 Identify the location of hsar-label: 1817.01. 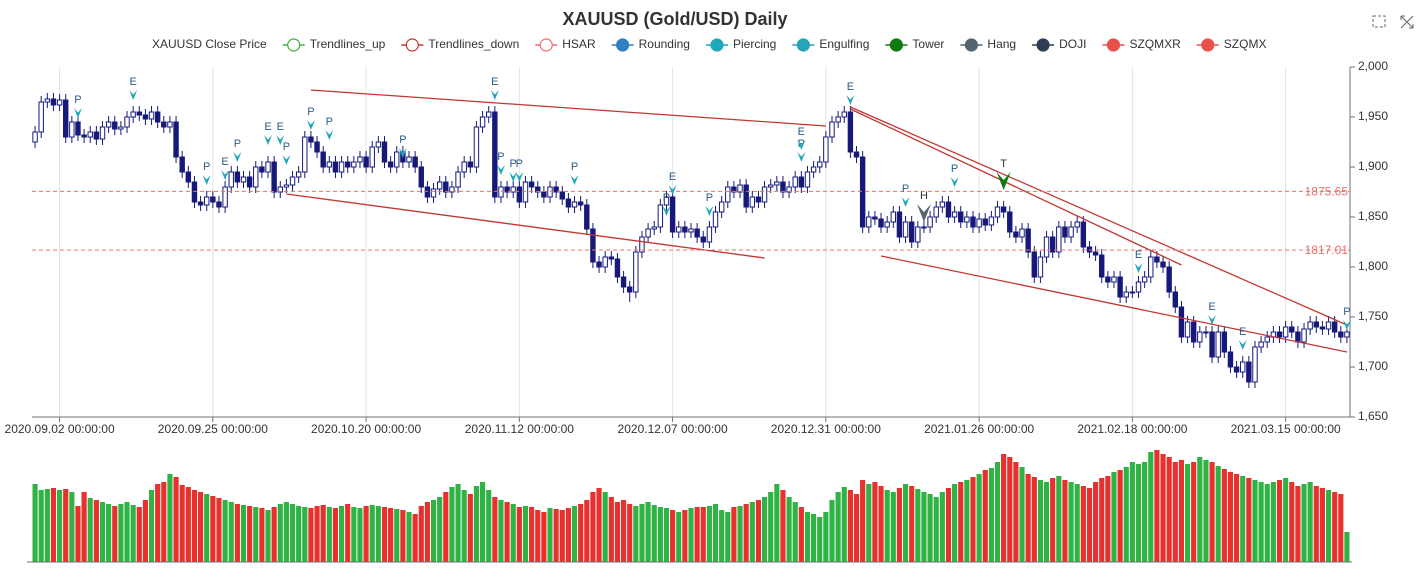
(1327, 250).